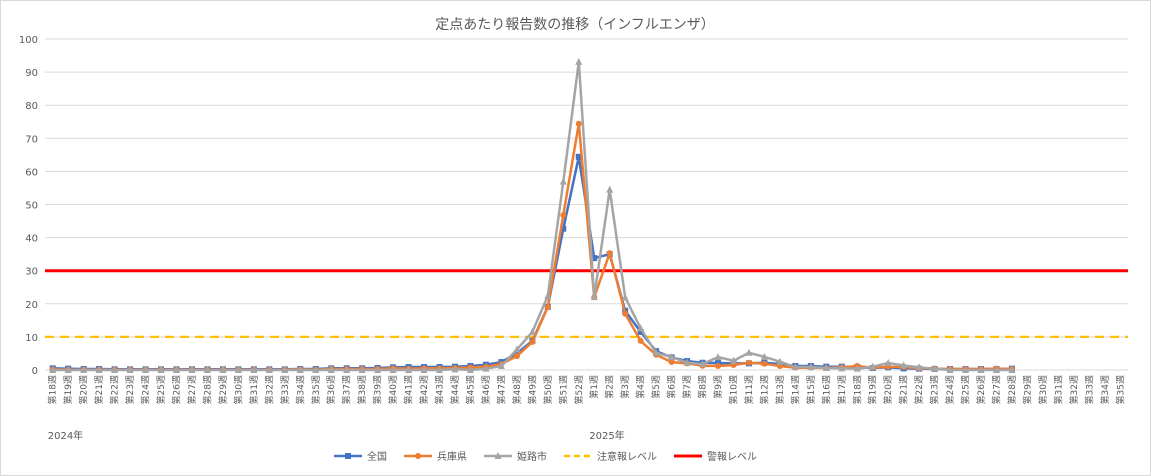 Image resolution: width=1151 pixels, height=476 pixels. I want to click on chart-title: 定点あたり報告数の推移（インフルエンザ）, so click(575, 25).